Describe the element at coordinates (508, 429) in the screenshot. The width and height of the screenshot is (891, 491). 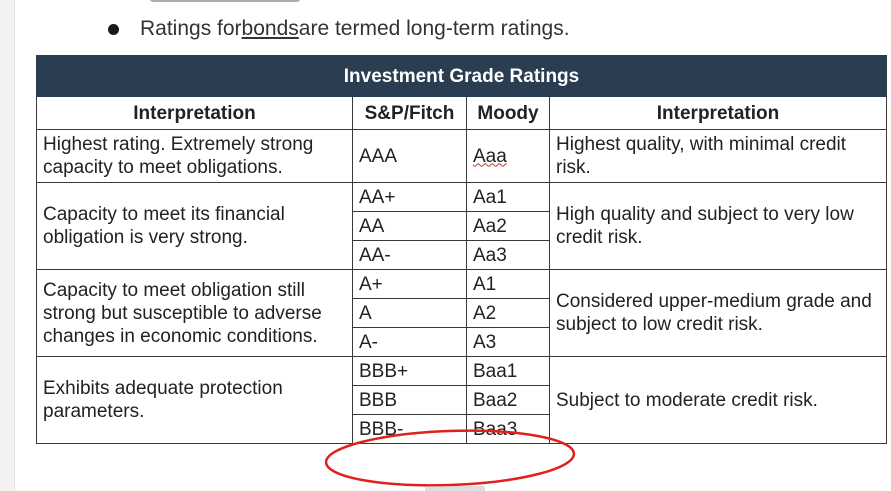
I see `moody-rating: Baa3` at that location.